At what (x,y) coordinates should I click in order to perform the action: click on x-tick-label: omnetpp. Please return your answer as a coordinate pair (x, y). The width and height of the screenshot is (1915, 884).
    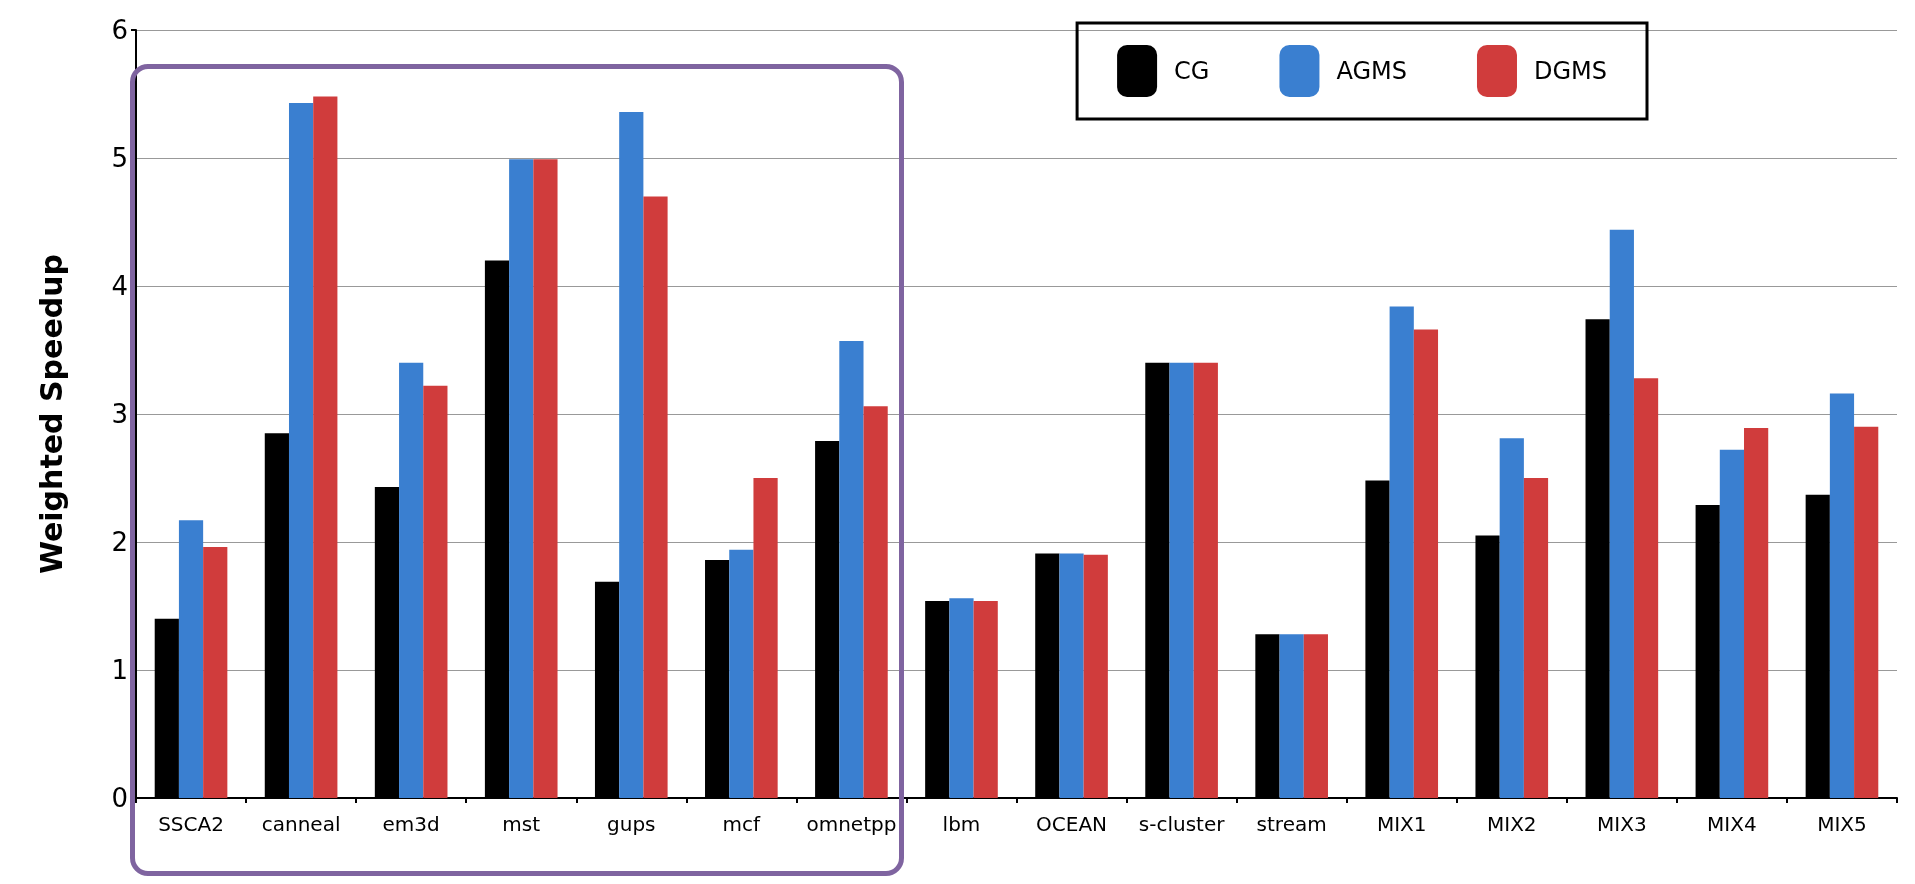
    Looking at the image, I should click on (851, 824).